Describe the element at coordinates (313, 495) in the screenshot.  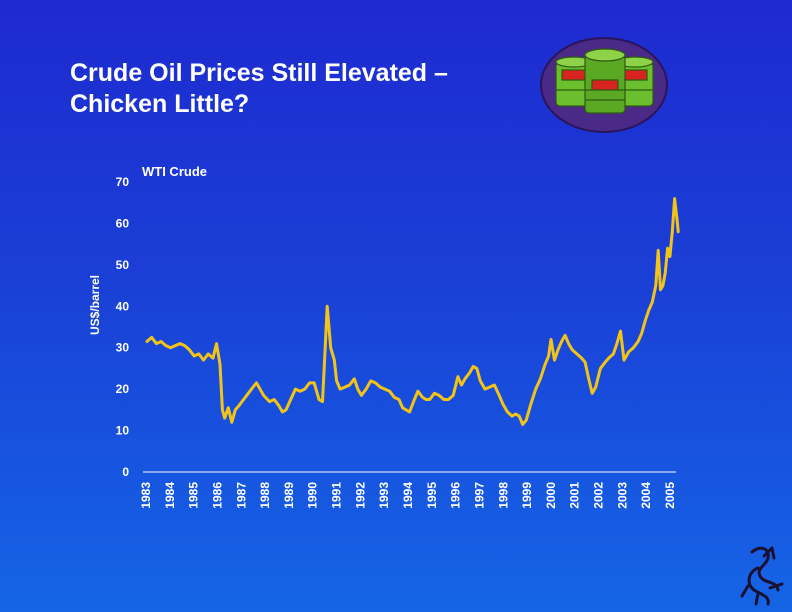
I see `x-tick-label: 1990` at that location.